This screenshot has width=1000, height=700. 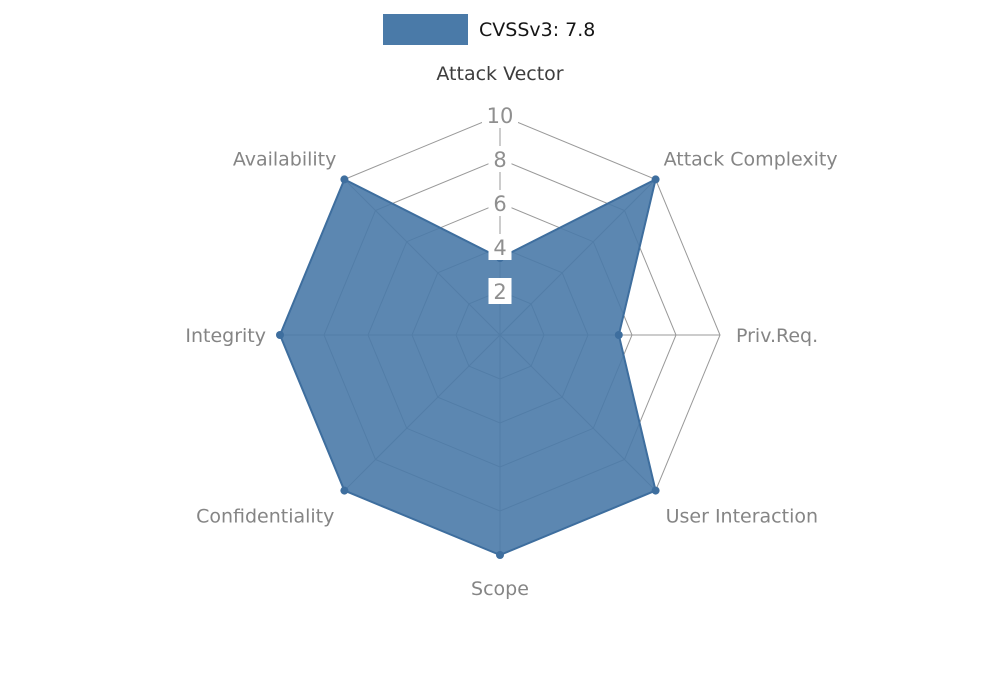 What do you see at coordinates (742, 517) in the screenshot?
I see `axis-label-user-interaction: User Interaction` at bounding box center [742, 517].